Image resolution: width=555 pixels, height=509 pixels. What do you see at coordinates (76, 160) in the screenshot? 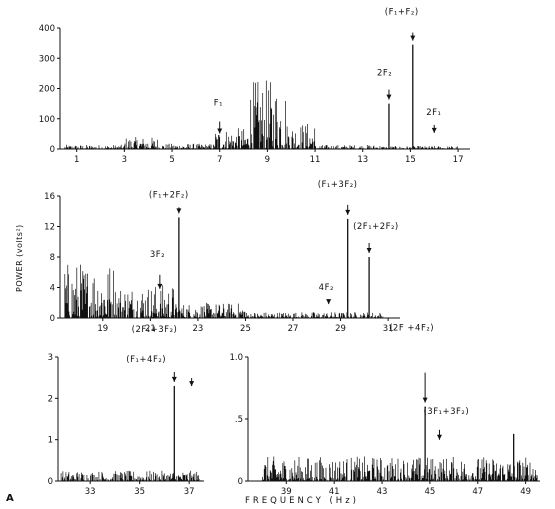
I see `x-tick-label: 1` at bounding box center [76, 160].